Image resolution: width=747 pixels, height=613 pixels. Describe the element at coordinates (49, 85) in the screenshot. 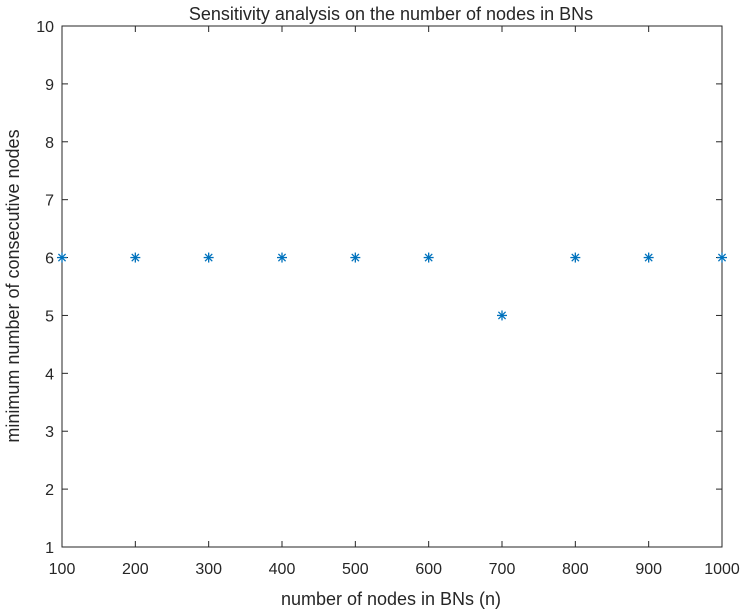

I see `y-tick-label: 9` at that location.